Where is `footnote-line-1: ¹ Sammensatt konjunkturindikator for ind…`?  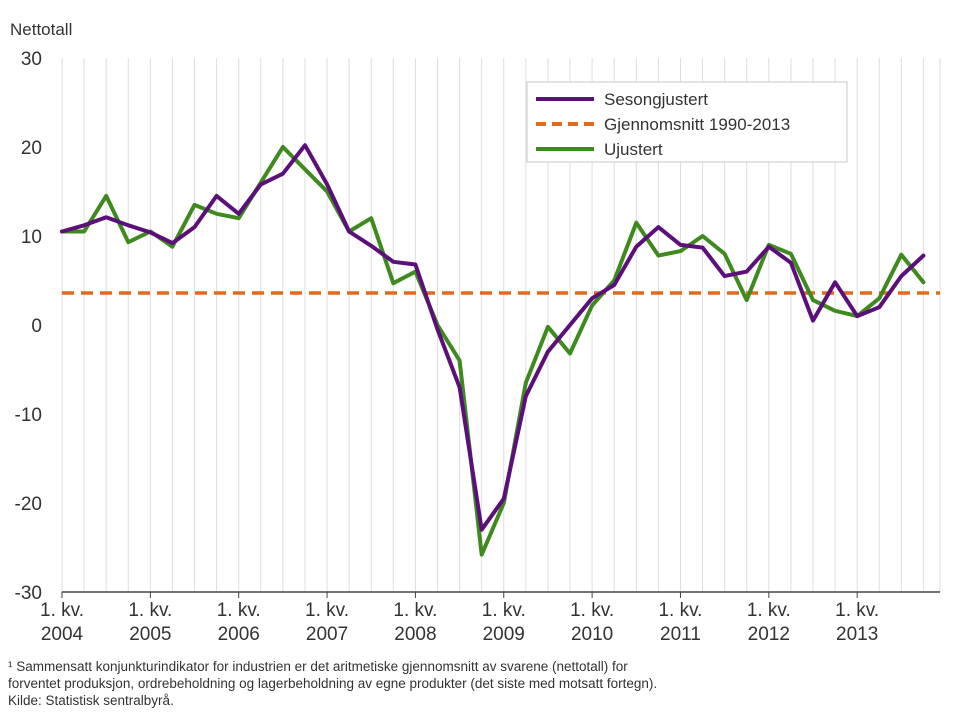 footnote-line-1: ¹ Sammensatt konjunkturindikator for ind… is located at coordinates (318, 666).